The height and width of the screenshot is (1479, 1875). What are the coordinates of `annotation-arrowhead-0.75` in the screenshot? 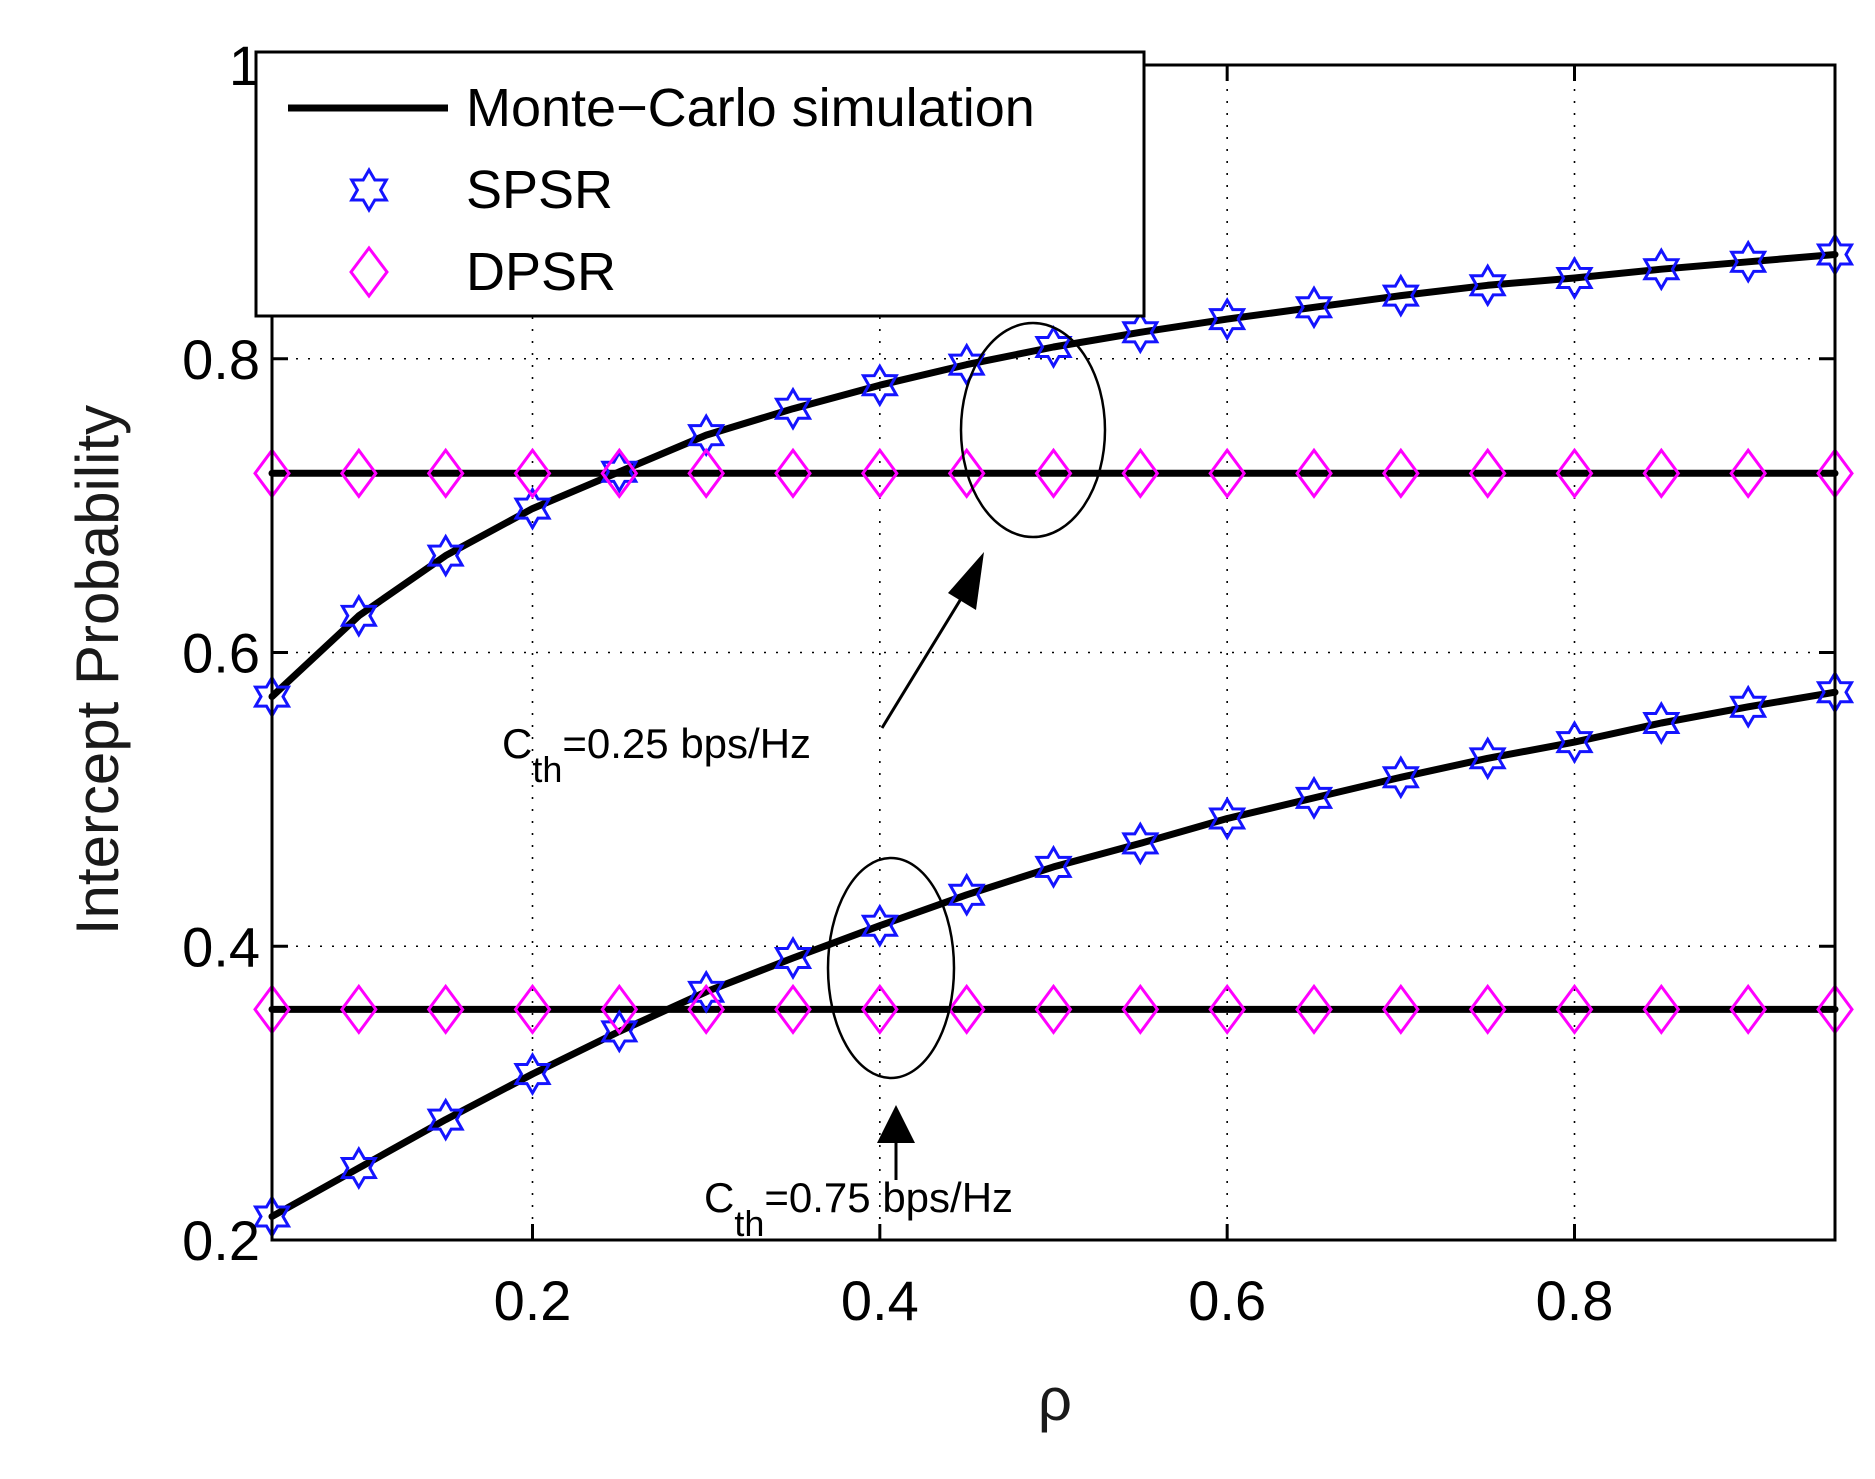 It's located at (896, 1124).